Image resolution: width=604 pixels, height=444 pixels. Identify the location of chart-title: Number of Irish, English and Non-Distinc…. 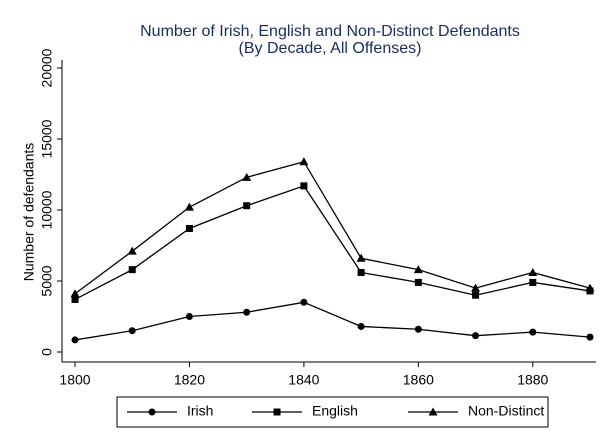
(330, 31).